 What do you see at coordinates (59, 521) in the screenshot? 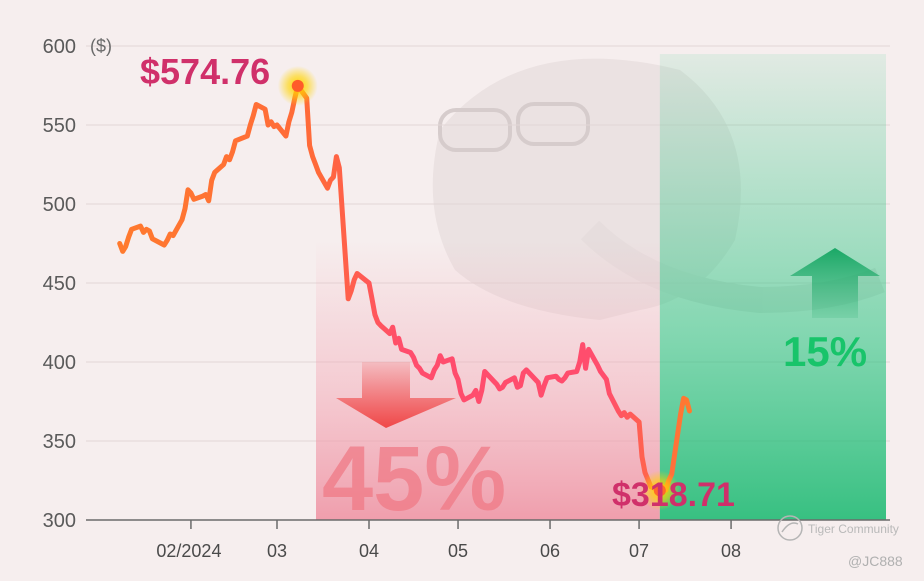
I see `y-tick-label-300: 300` at bounding box center [59, 521].